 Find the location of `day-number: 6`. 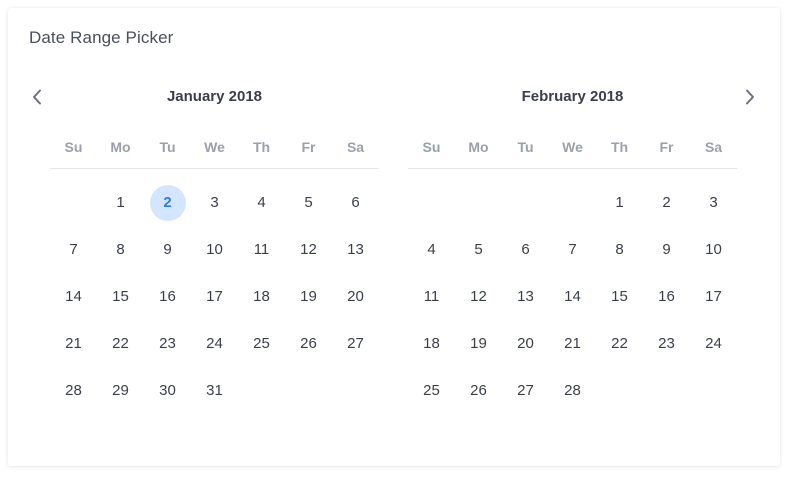

day-number: 6 is located at coordinates (355, 202).